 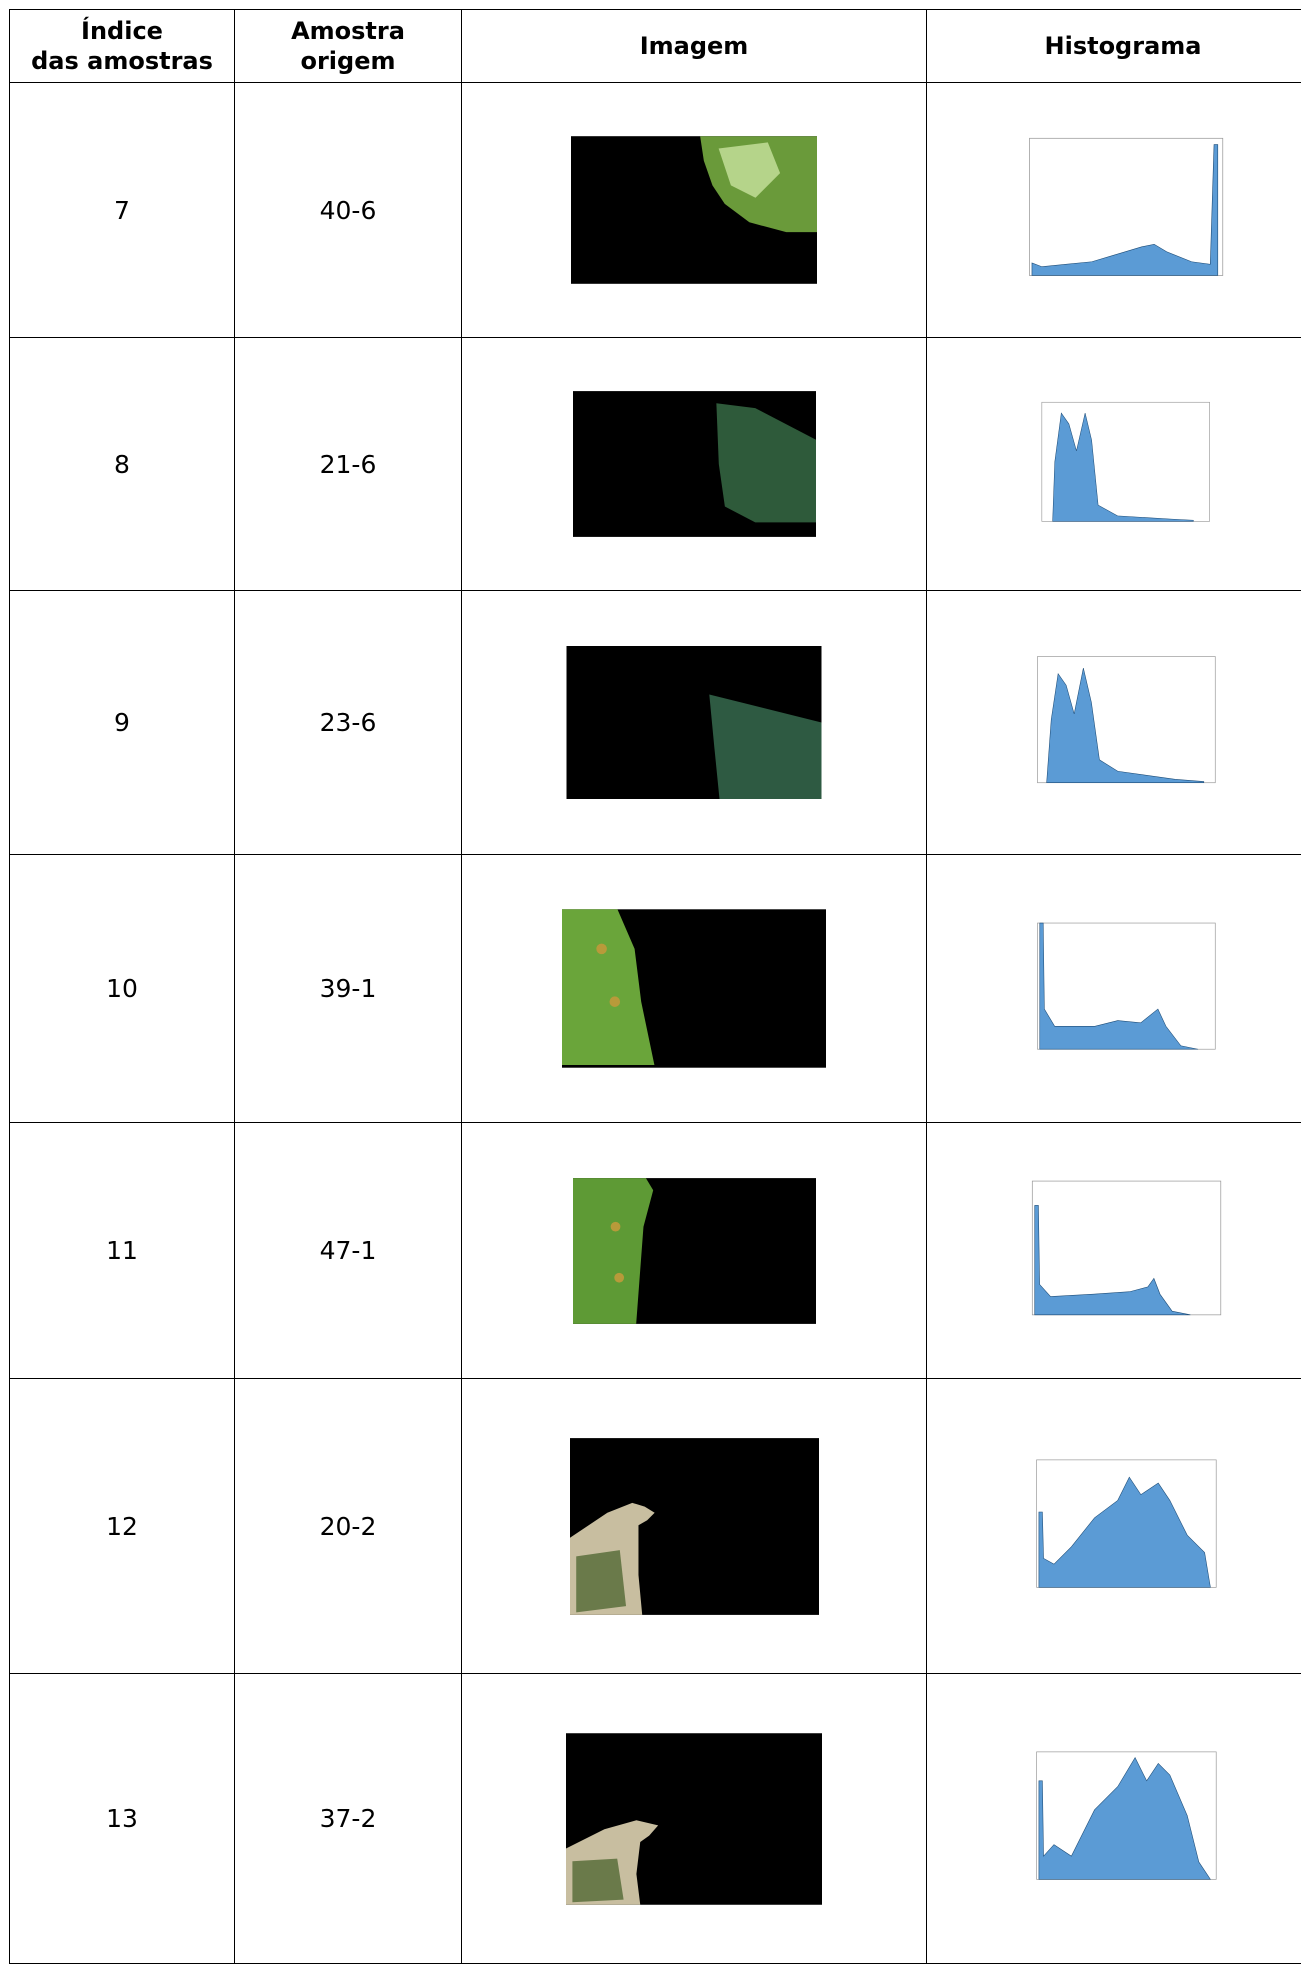 I want to click on row: 13 37-2, so click(x=655, y=1819).